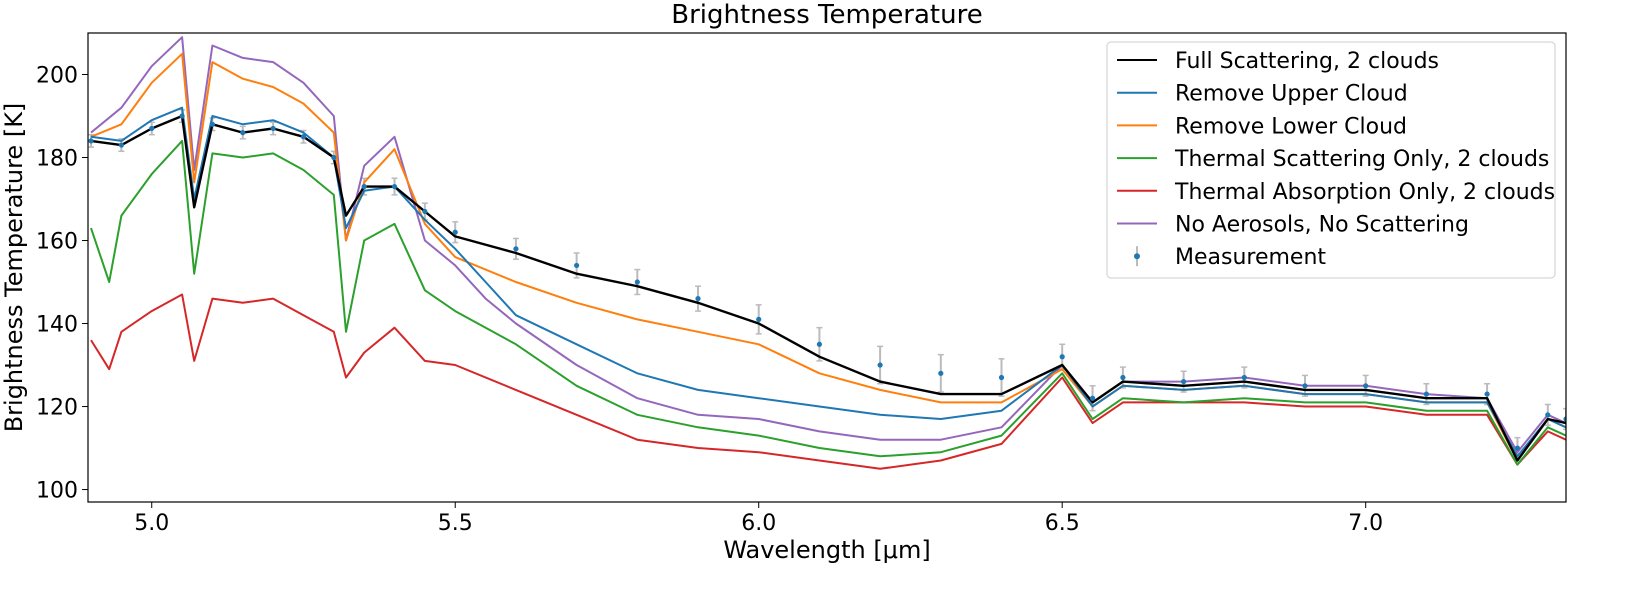 This screenshot has width=1630, height=591. Describe the element at coordinates (57, 159) in the screenshot. I see `y-tick-label: 180` at that location.